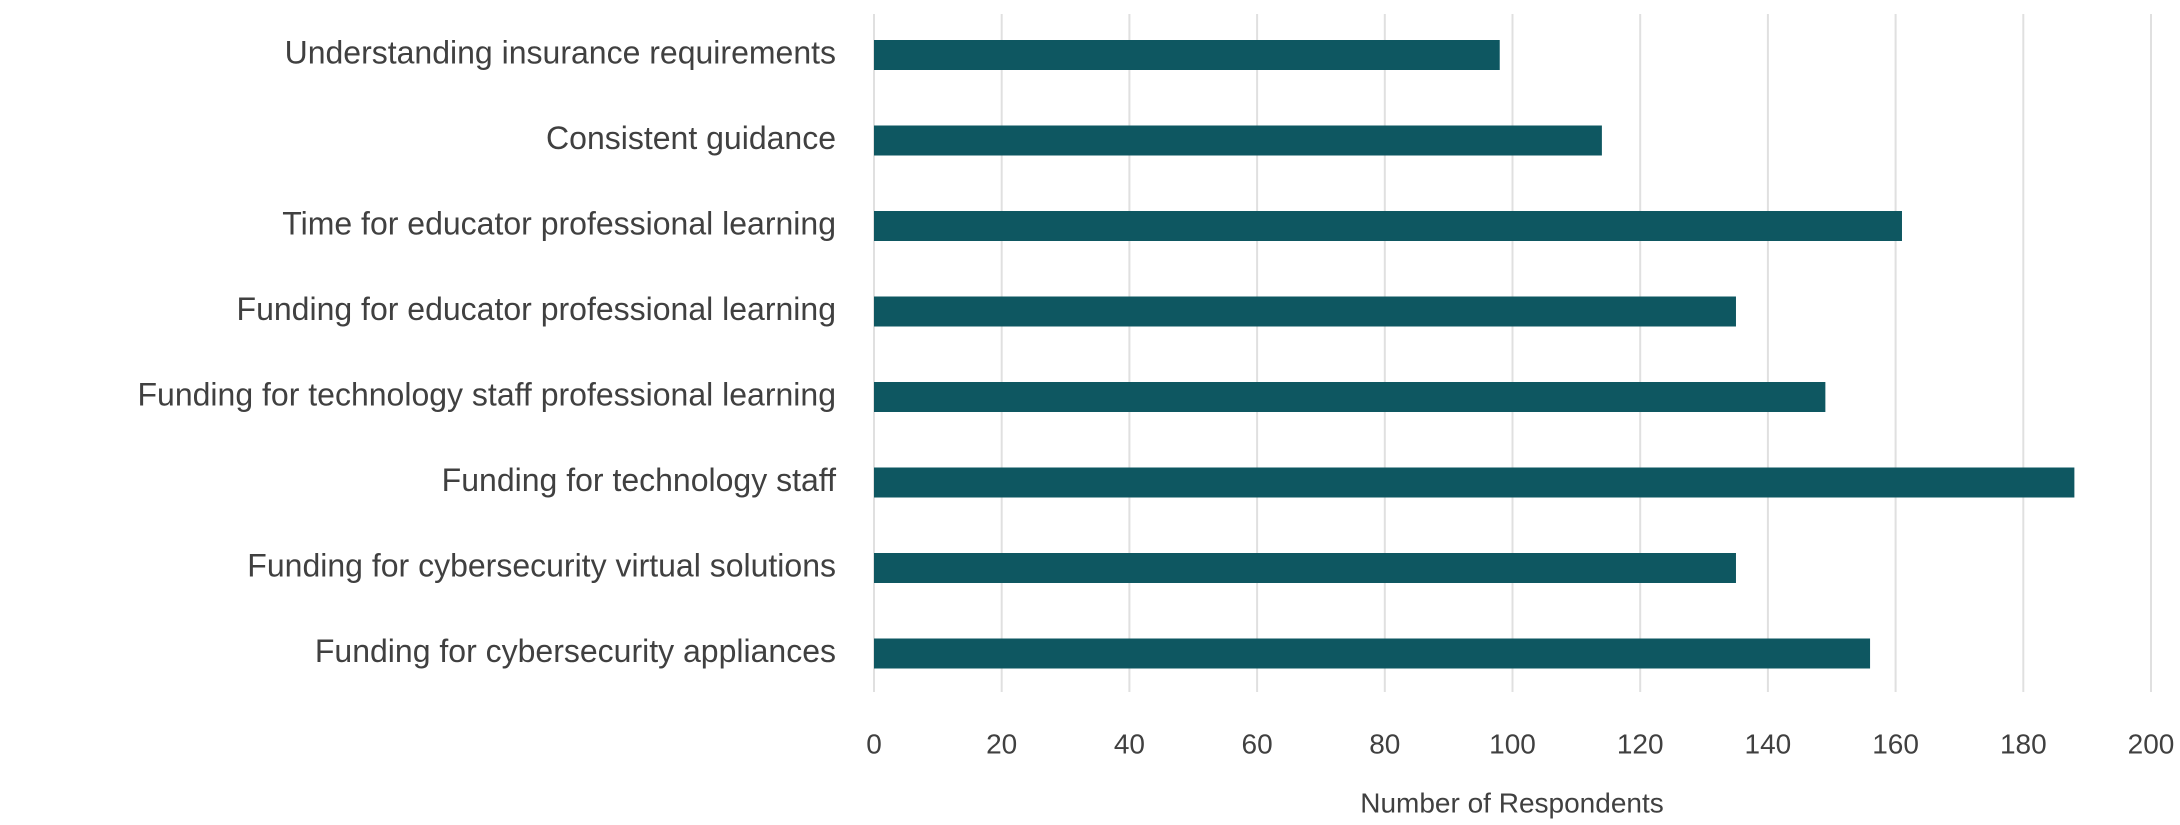 The height and width of the screenshot is (825, 2180). What do you see at coordinates (2151, 743) in the screenshot?
I see `x-tick-label: 200` at bounding box center [2151, 743].